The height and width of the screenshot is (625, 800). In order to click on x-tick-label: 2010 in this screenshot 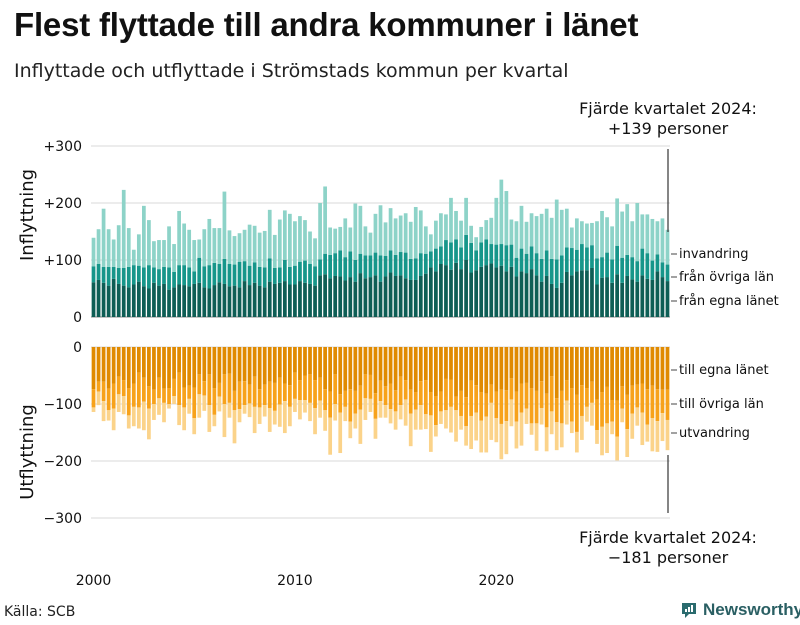, I will do `click(295, 581)`.